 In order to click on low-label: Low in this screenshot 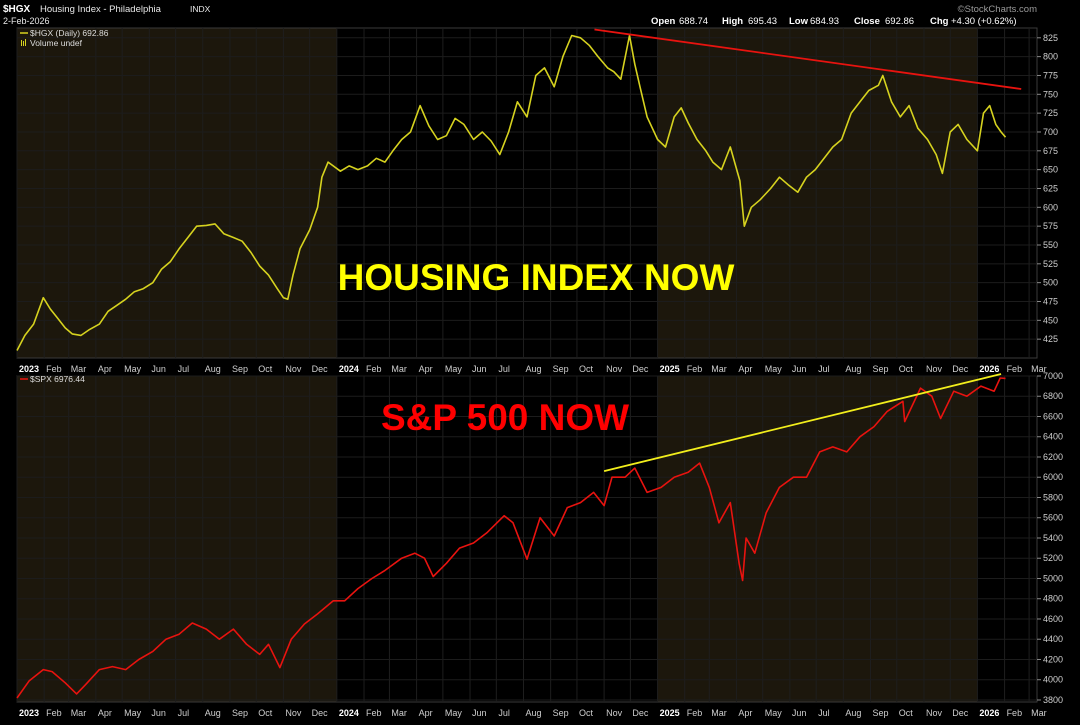, I will do `click(799, 21)`.